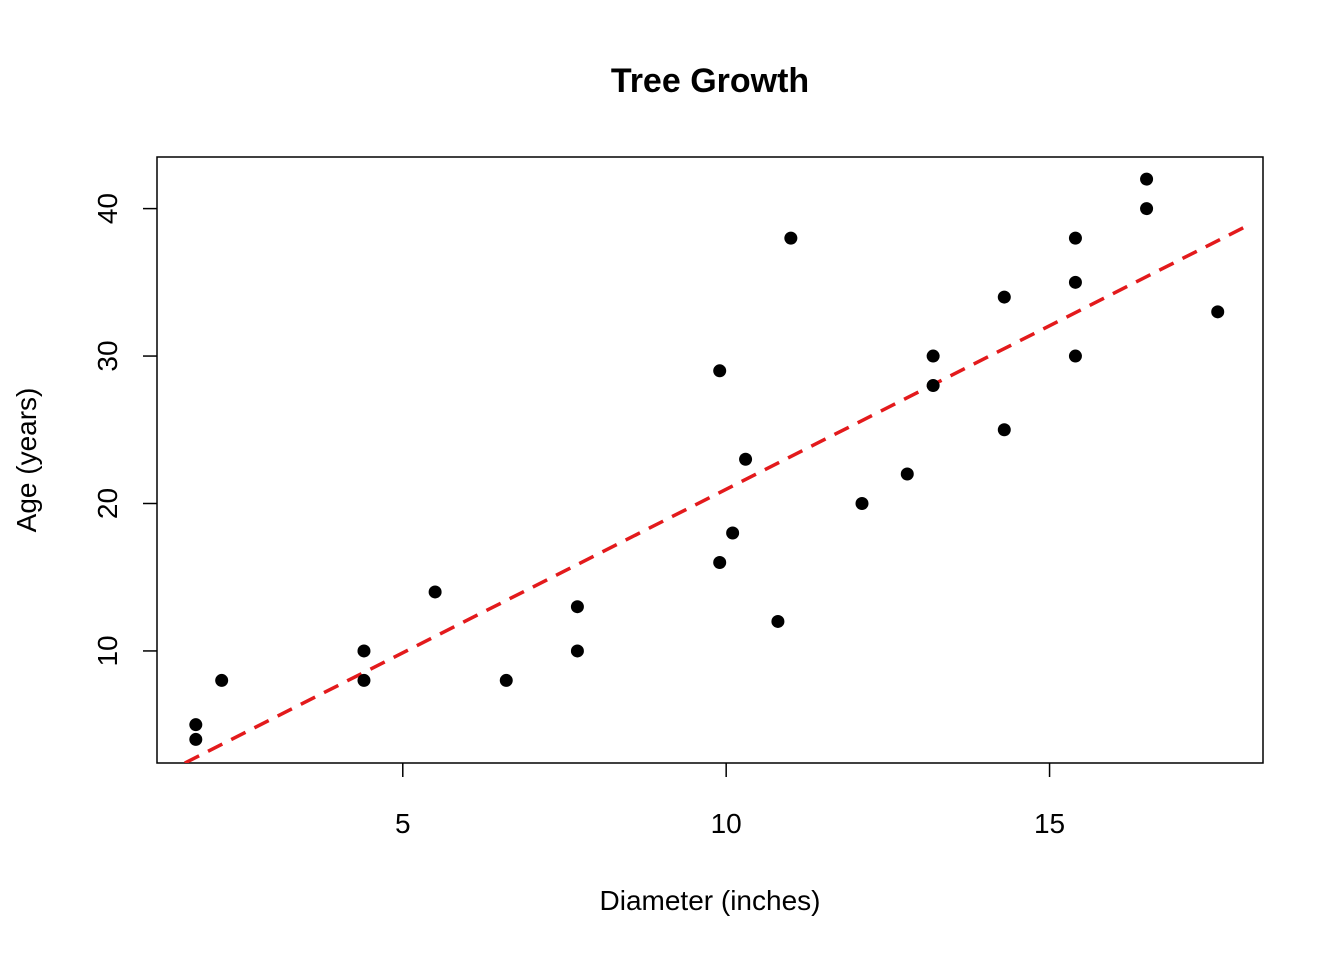 This screenshot has height=960, width=1344. What do you see at coordinates (107, 208) in the screenshot?
I see `y-tick-label: 40` at bounding box center [107, 208].